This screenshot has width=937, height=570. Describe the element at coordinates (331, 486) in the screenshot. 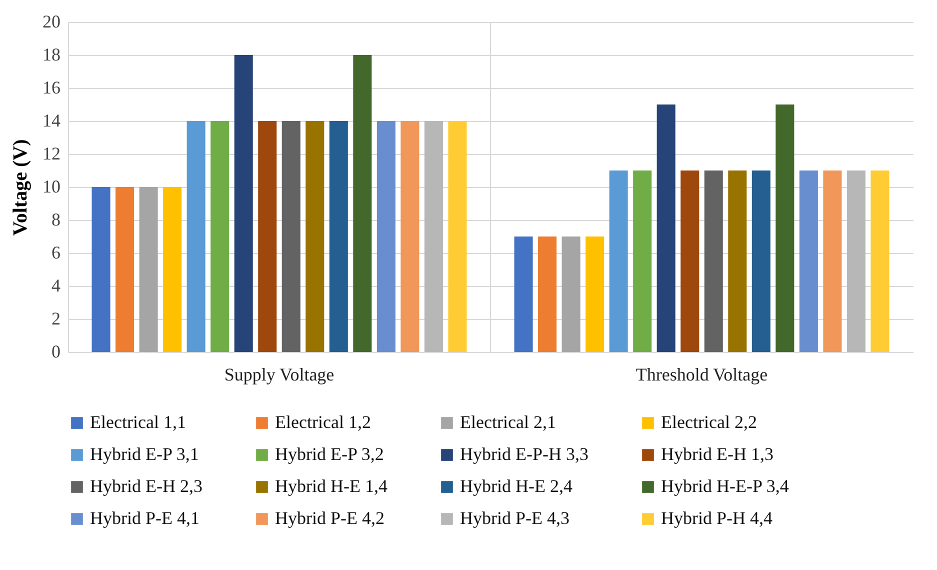

I see `legend-label: Hybrid H-E 1,4` at that location.